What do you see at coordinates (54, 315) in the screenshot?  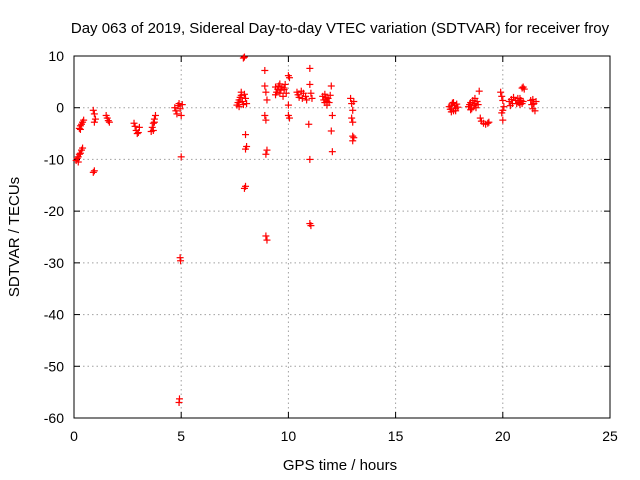 I see `y-tick-label: -40` at bounding box center [54, 315].